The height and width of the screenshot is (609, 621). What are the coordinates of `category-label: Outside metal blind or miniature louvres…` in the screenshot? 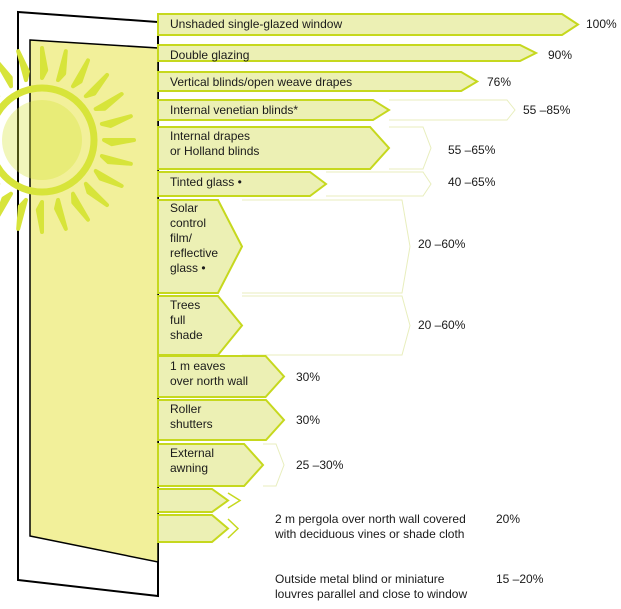 It's located at (371, 586).